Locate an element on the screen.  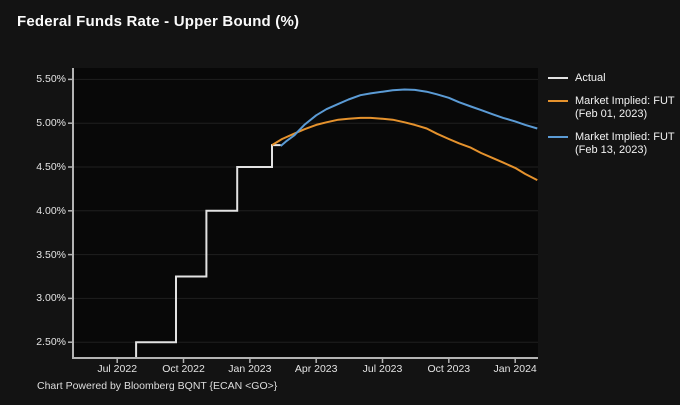
legend-label-line: (Feb 01, 2023) is located at coordinates (611, 114).